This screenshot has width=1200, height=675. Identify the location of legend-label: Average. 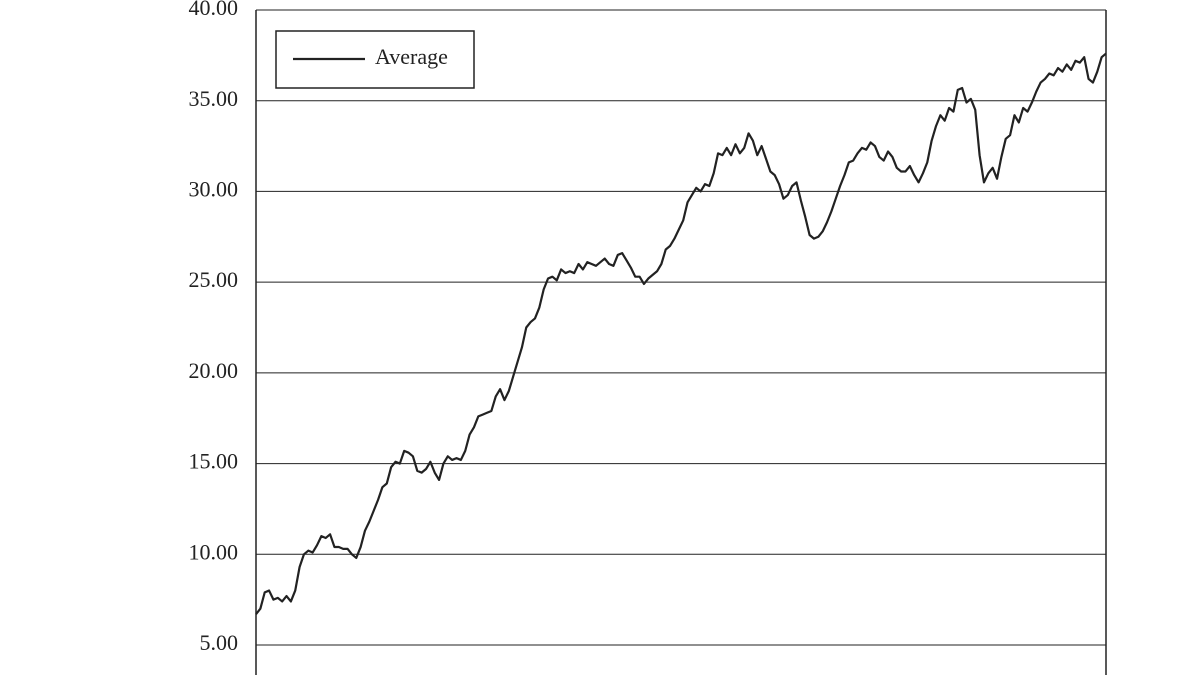
(411, 56).